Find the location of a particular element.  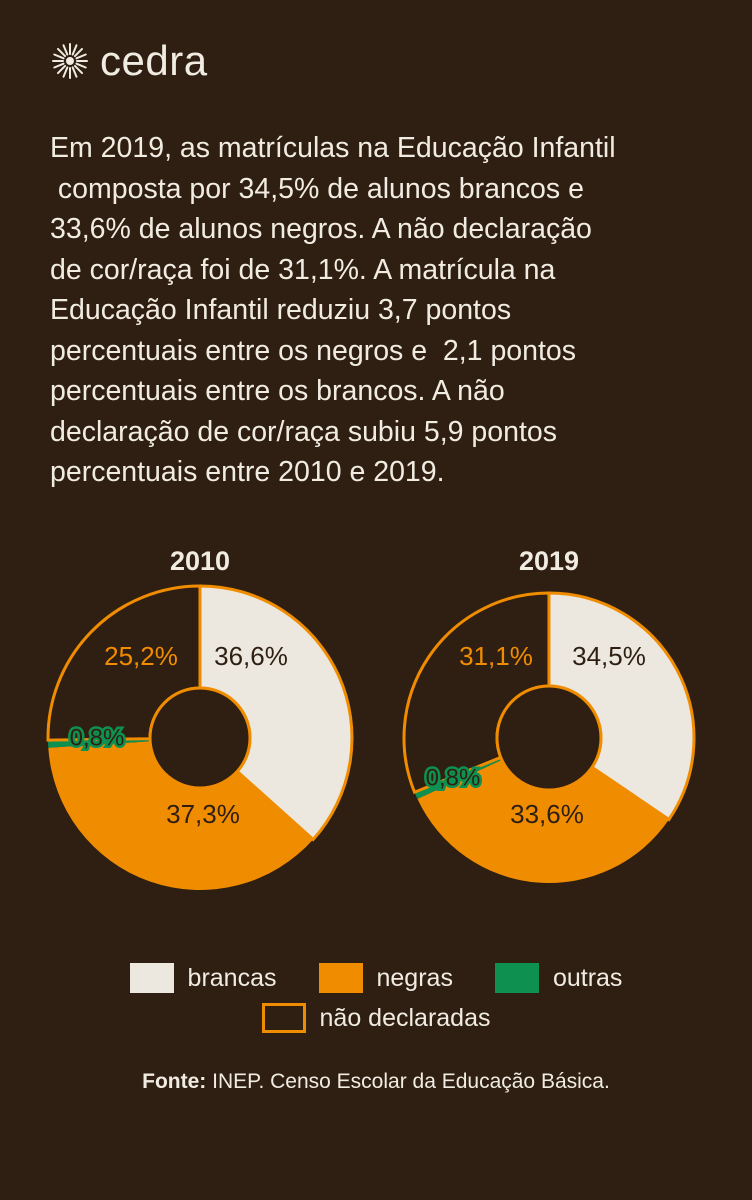

data-label-nao-declaradas: 31,1% is located at coordinates (496, 656).